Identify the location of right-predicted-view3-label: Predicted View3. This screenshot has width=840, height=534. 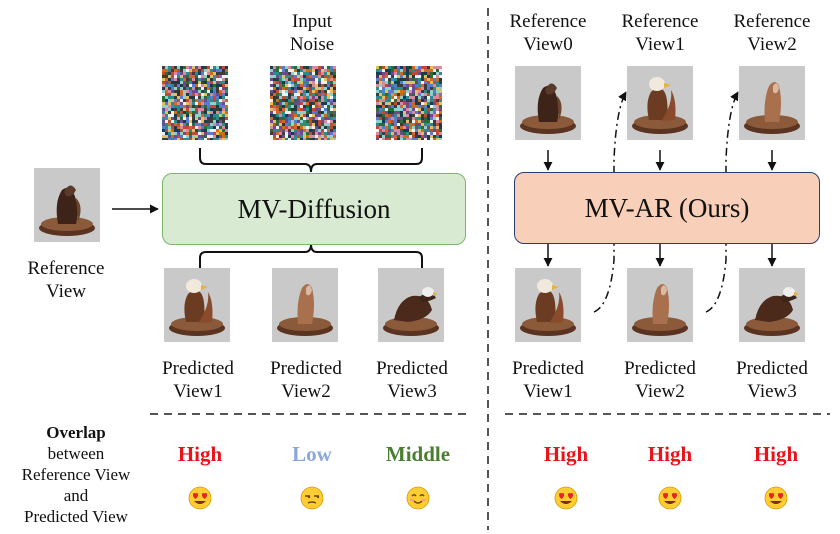
(772, 380).